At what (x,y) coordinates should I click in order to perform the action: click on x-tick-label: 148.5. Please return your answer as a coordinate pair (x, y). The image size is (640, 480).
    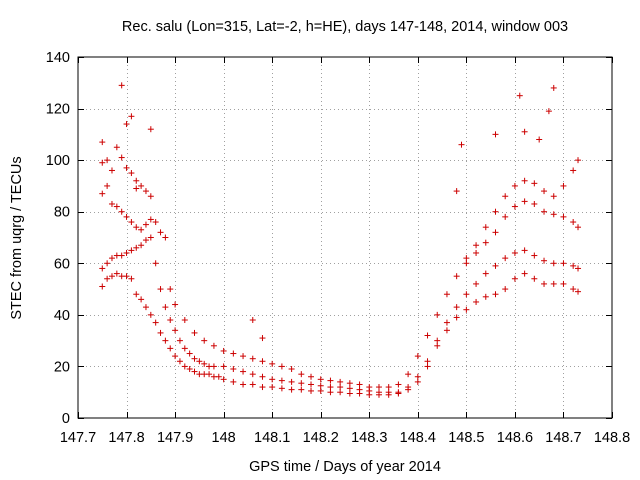
    Looking at the image, I should click on (466, 438).